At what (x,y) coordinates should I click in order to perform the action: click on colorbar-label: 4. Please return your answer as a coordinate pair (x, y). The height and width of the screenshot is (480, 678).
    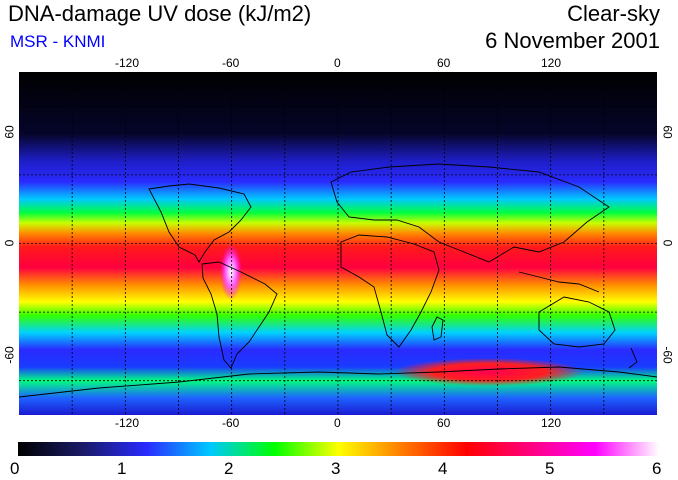
    Looking at the image, I should click on (443, 468).